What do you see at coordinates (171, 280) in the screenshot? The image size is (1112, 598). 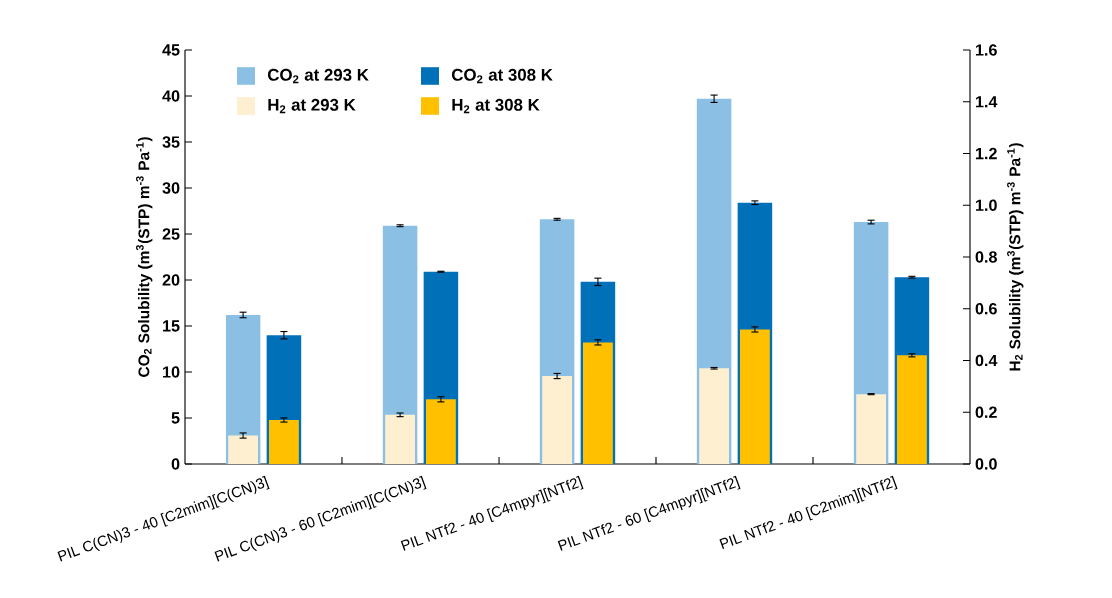 I see `y-tick-label: 20` at bounding box center [171, 280].